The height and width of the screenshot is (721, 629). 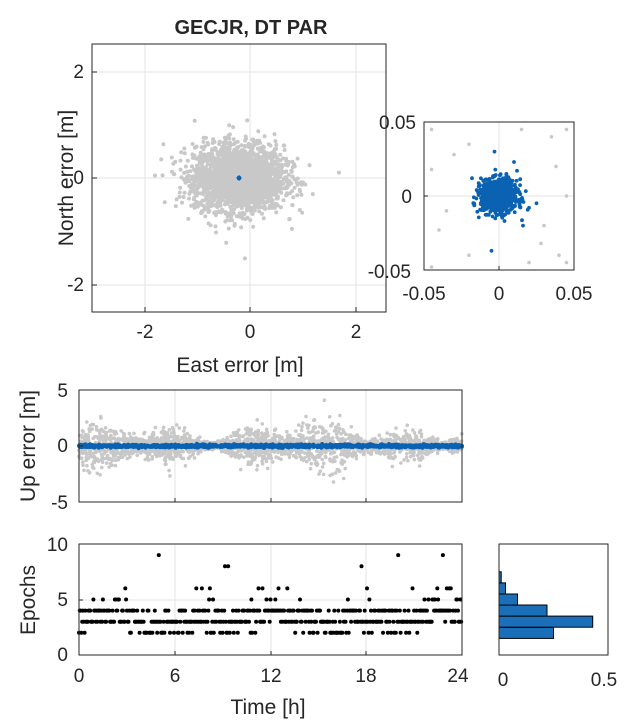 What do you see at coordinates (75, 285) in the screenshot?
I see `en-y-tick-label: -2` at bounding box center [75, 285].